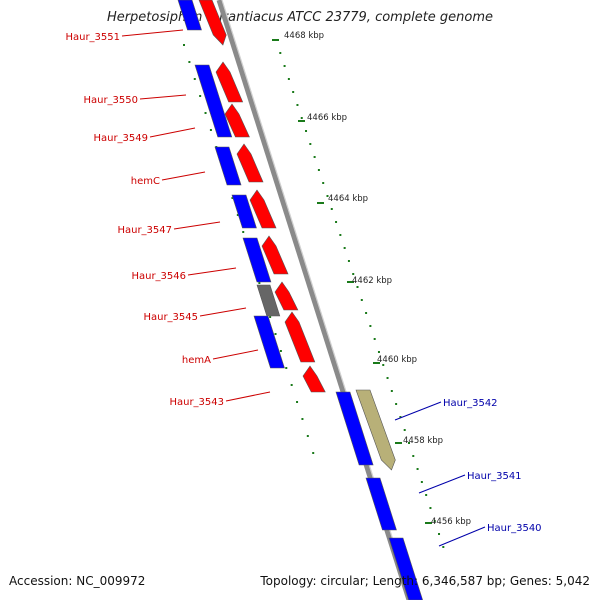  I want to click on scale-label: 4458 kbp, so click(423, 441).